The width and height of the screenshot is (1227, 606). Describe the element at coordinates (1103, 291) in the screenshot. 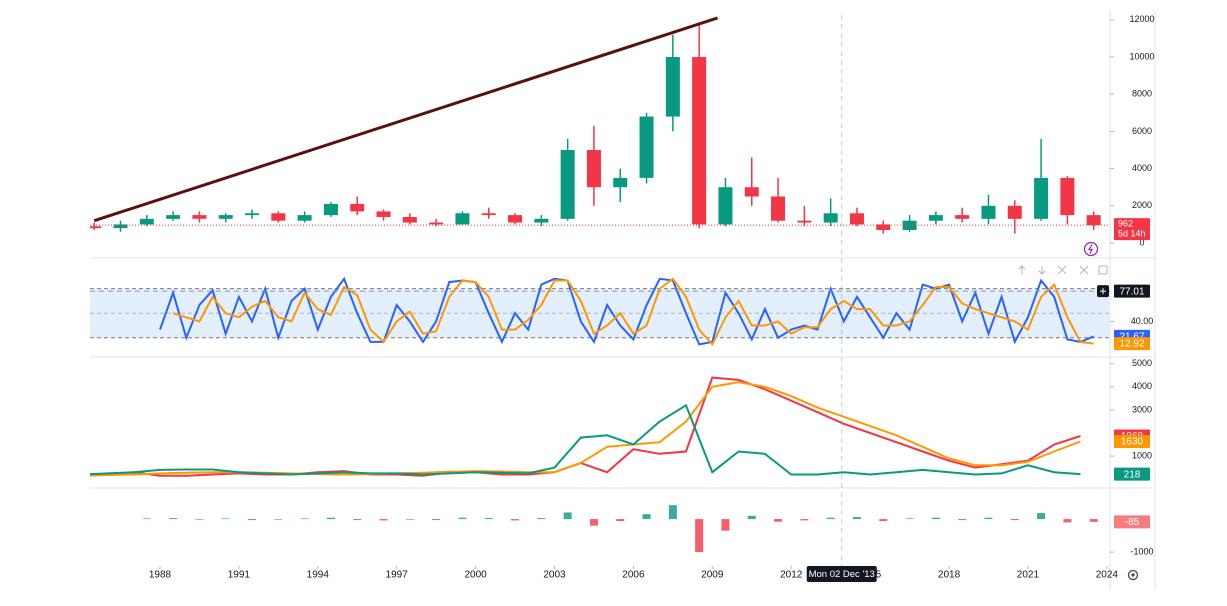

I see `crosshair-add-icon` at that location.